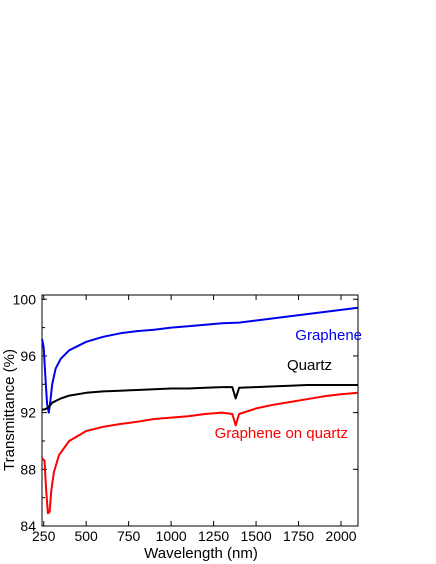  Describe the element at coordinates (28, 469) in the screenshot. I see `y-tick-label: 88` at that location.